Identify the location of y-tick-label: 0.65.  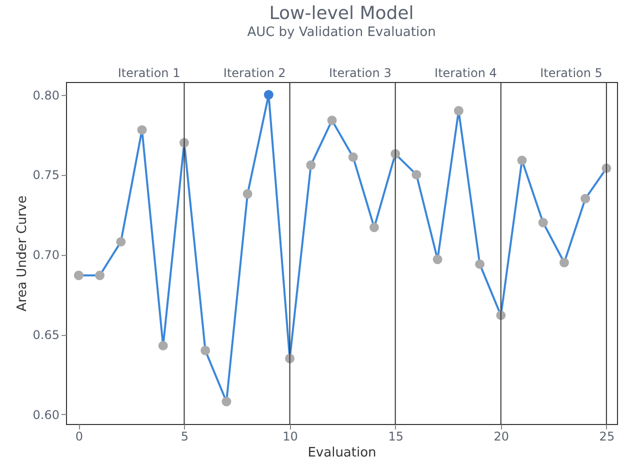
(46, 335).